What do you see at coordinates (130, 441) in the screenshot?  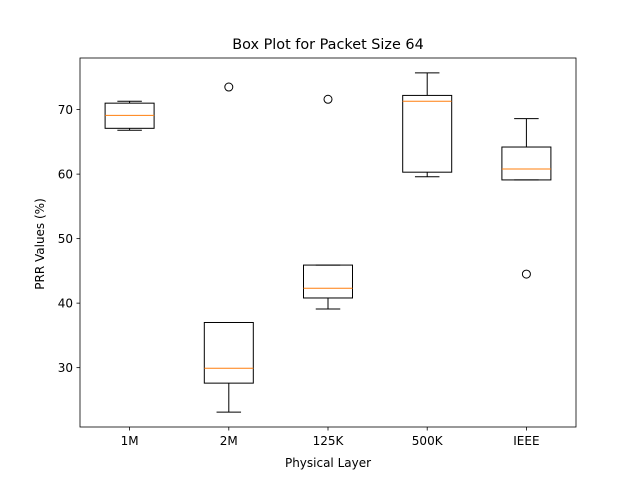 I see `x-tick-label: 1M` at bounding box center [130, 441].